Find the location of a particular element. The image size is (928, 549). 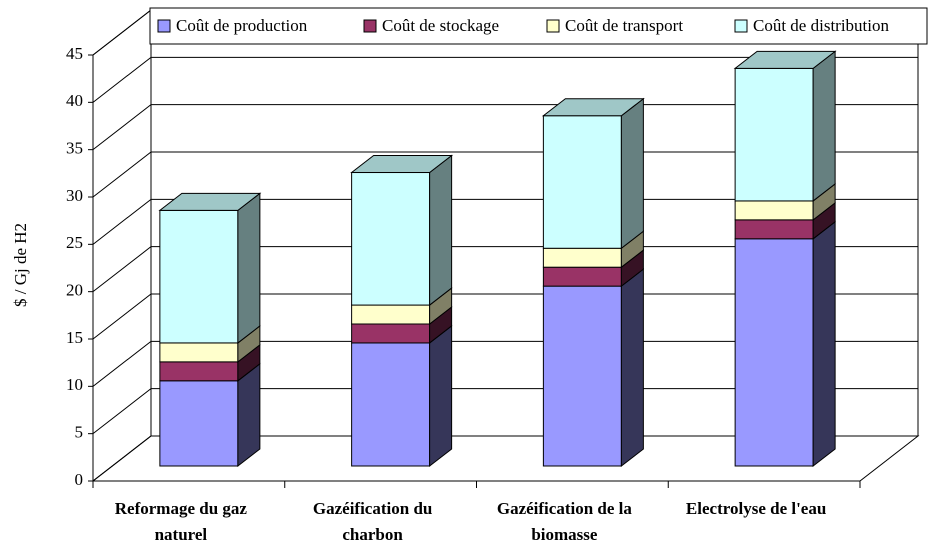

legend-label: Coût de transport is located at coordinates (624, 25).